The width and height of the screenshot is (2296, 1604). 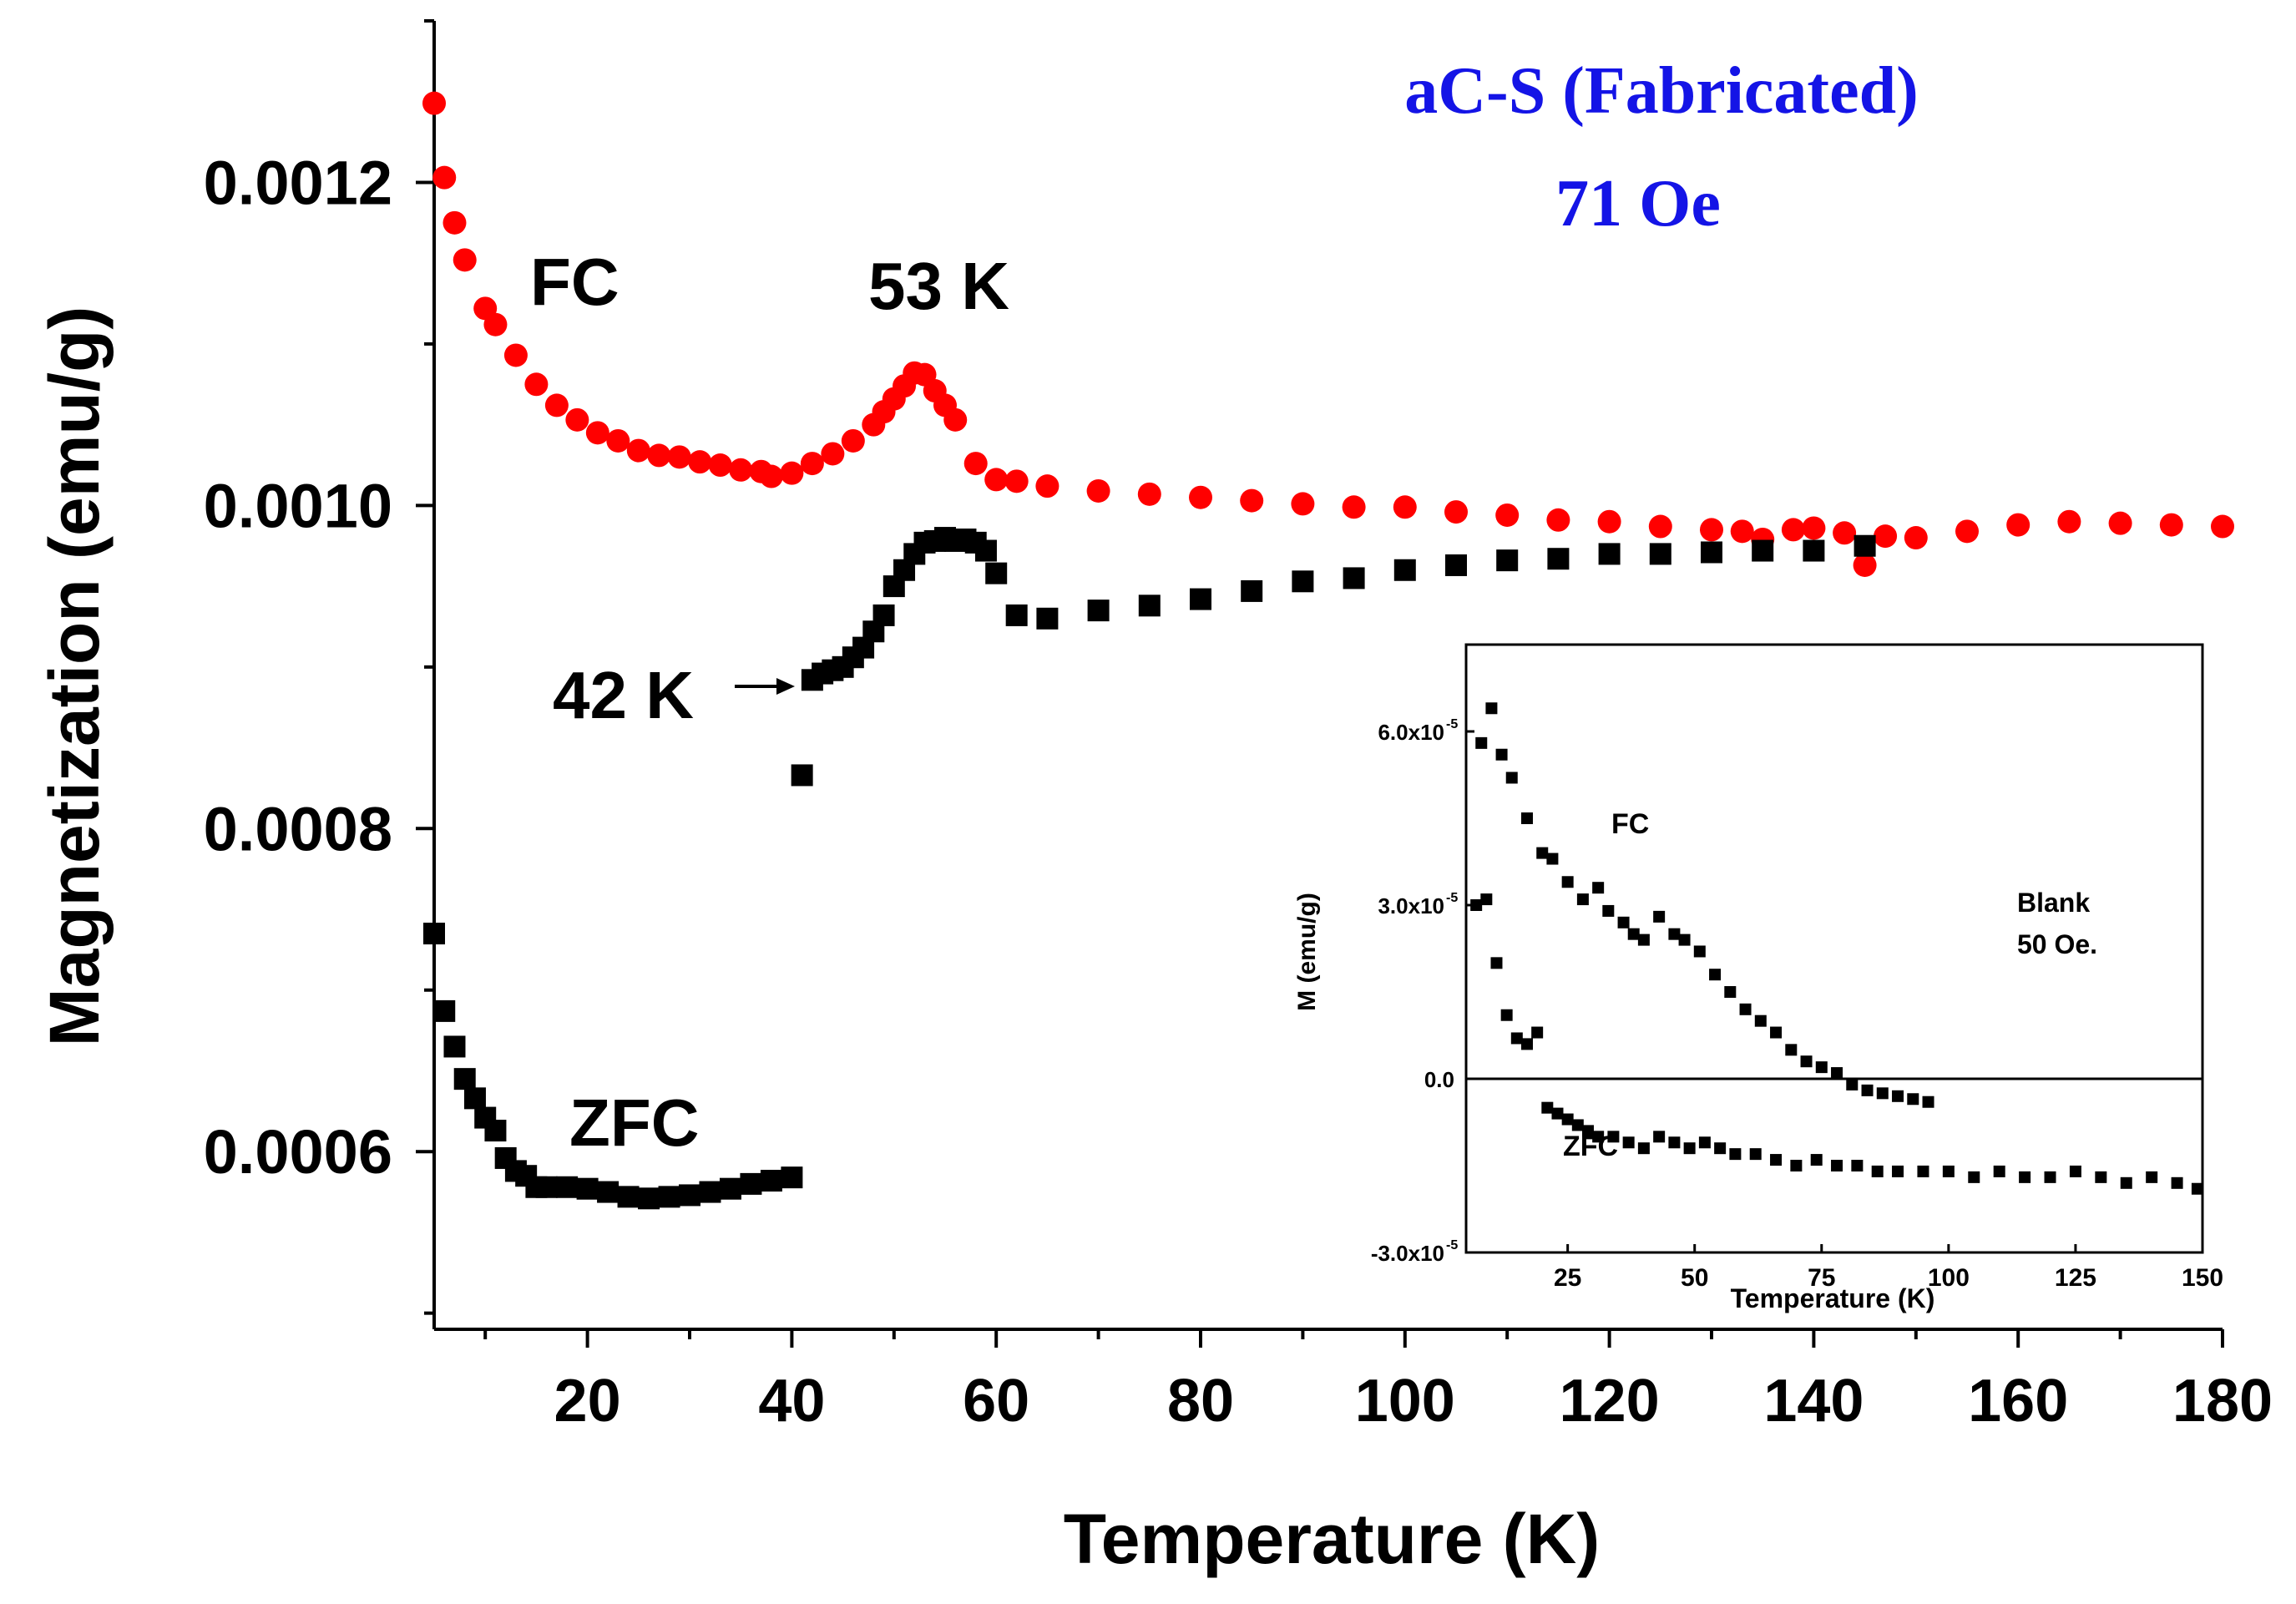 I want to click on main-xtick-label: 80, so click(x=1200, y=1401).